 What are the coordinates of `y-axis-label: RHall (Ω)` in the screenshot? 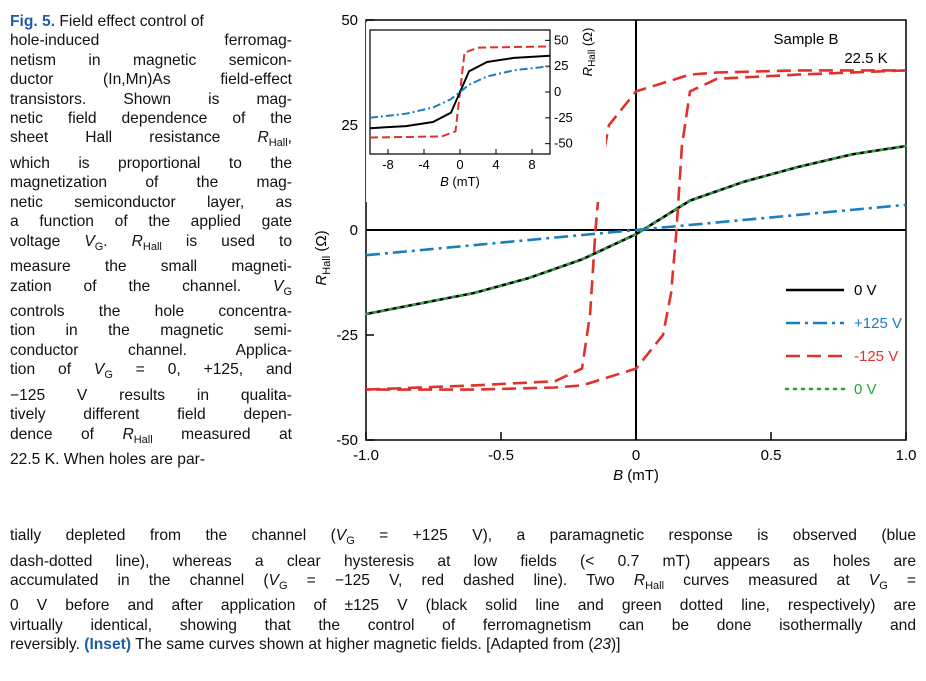 It's located at (323, 257).